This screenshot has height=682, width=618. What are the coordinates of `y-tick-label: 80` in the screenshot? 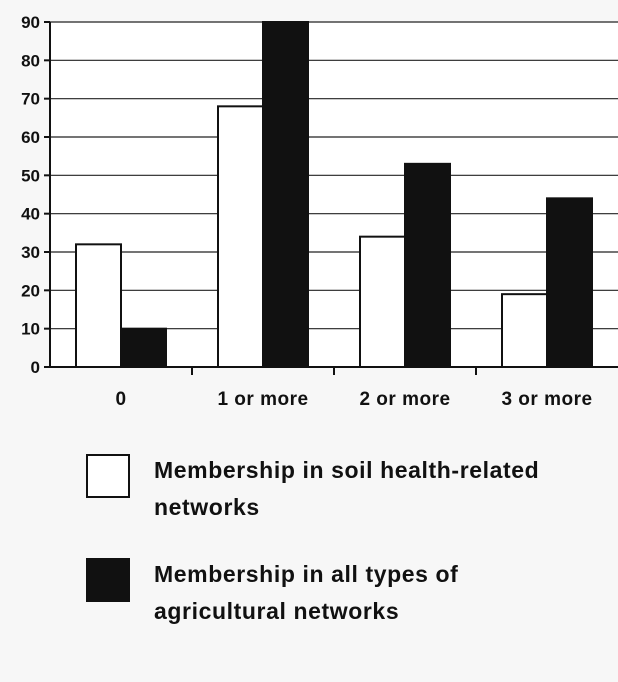 It's located at (30, 60).